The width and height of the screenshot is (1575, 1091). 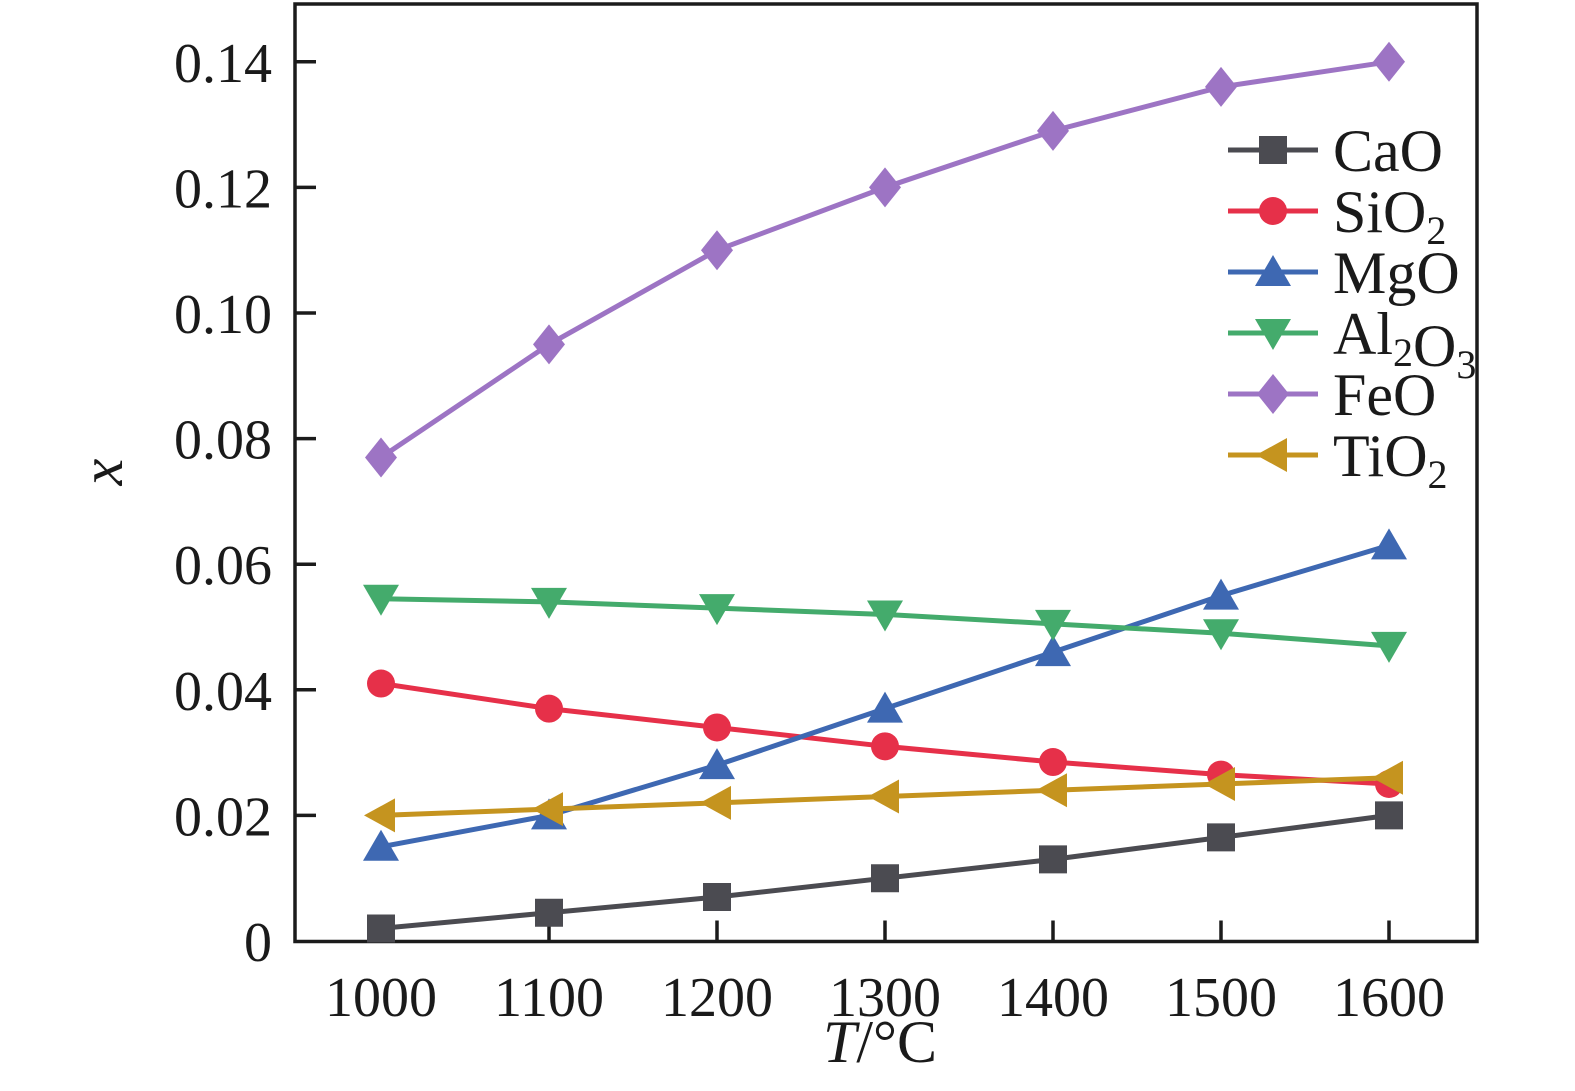 What do you see at coordinates (1273, 334) in the screenshot?
I see `legend-marker-al2o3` at bounding box center [1273, 334].